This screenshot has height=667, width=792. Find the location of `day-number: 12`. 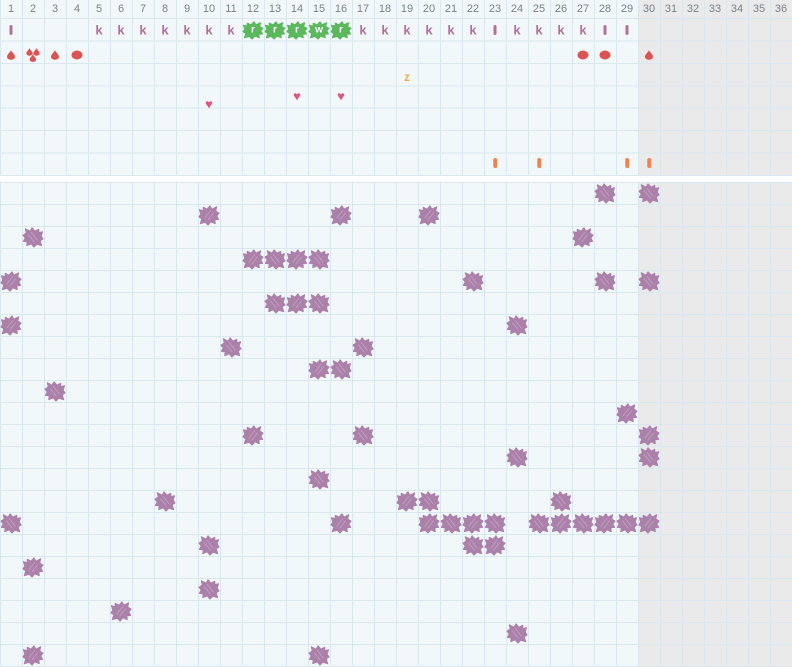

day-number: 12 is located at coordinates (253, 9).